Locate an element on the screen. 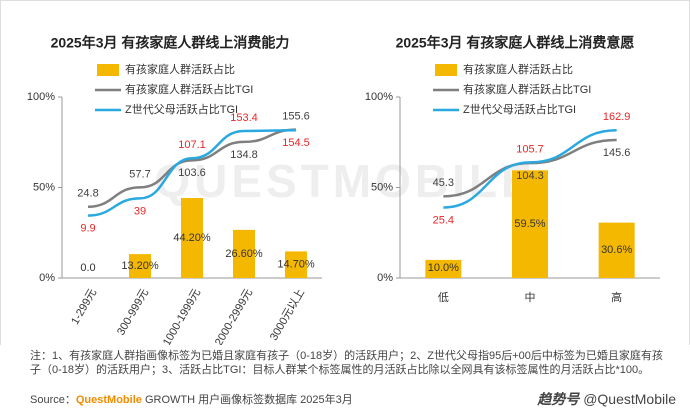 This screenshot has height=417, width=690. chart-title: 2025年3月 有孩家庭人群线上消费能力 is located at coordinates (170, 43).